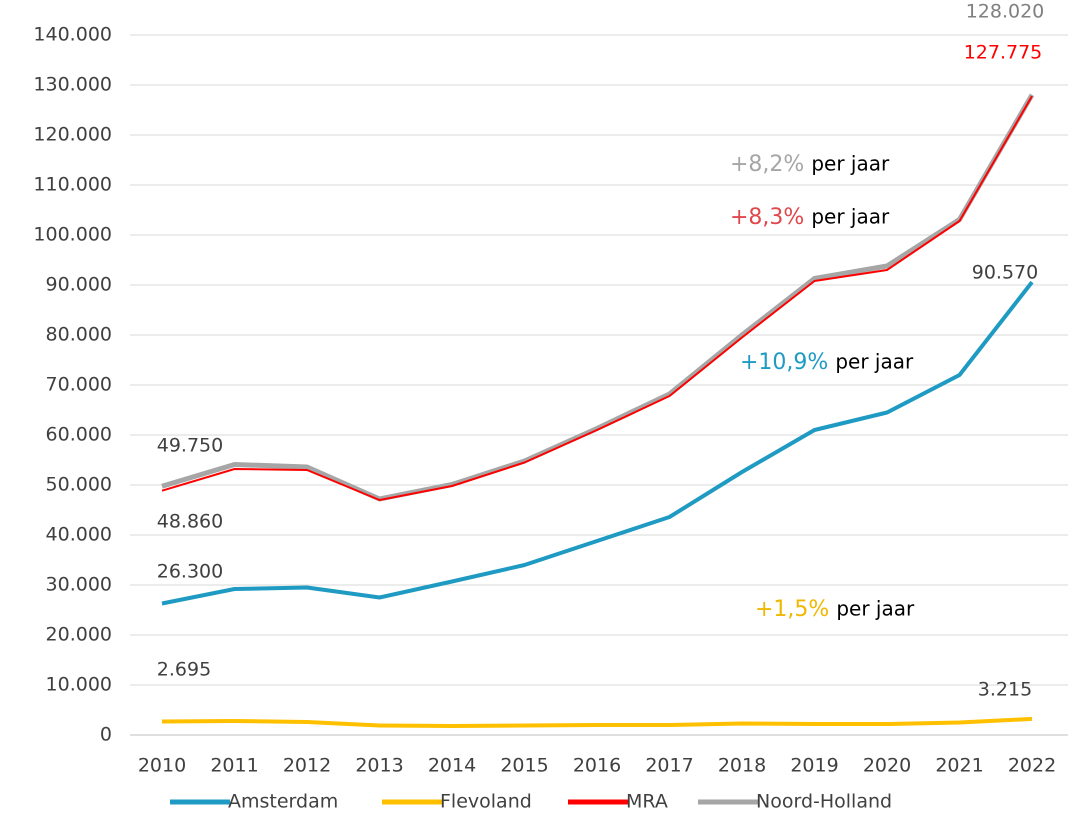  What do you see at coordinates (79, 485) in the screenshot?
I see `y-tick-label: 50.000` at bounding box center [79, 485].